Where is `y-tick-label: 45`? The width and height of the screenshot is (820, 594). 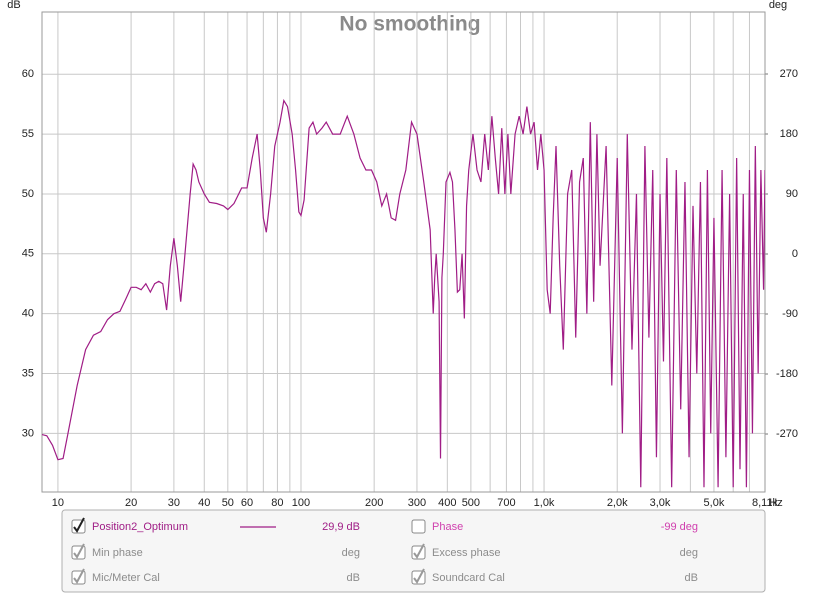
y-tick-label: 45 is located at coordinates (28, 254).